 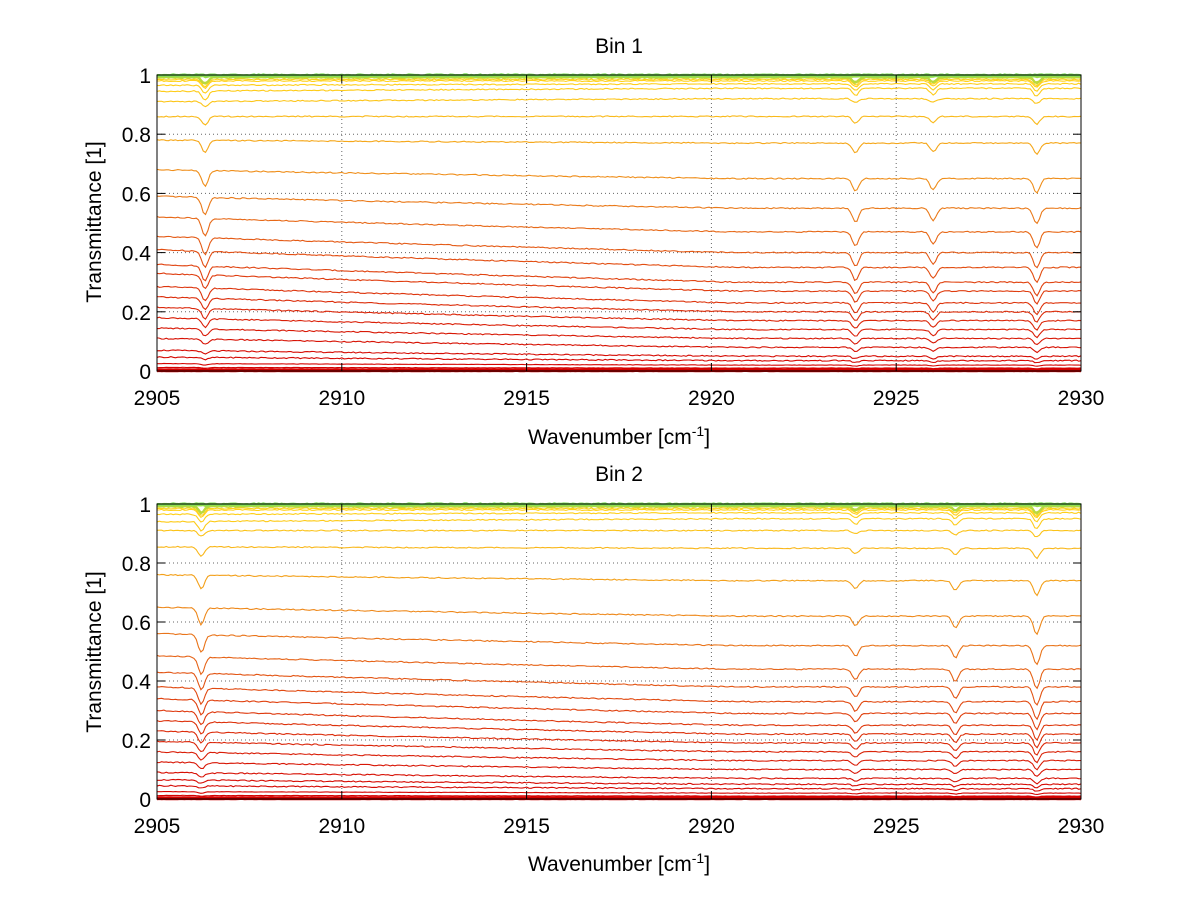 What do you see at coordinates (619, 46) in the screenshot?
I see `chart-title: Bin 1` at bounding box center [619, 46].